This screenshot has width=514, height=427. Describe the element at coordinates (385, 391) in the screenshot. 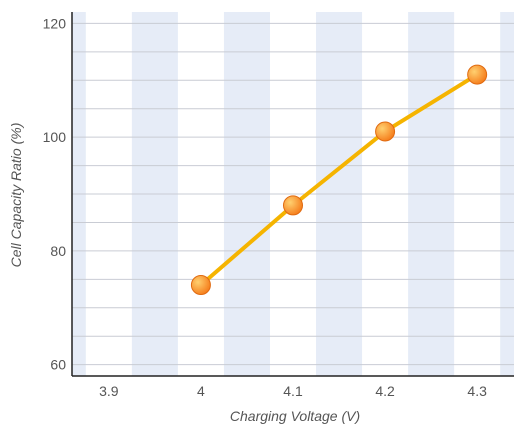

I see `x-tick-label: 4.2` at that location.